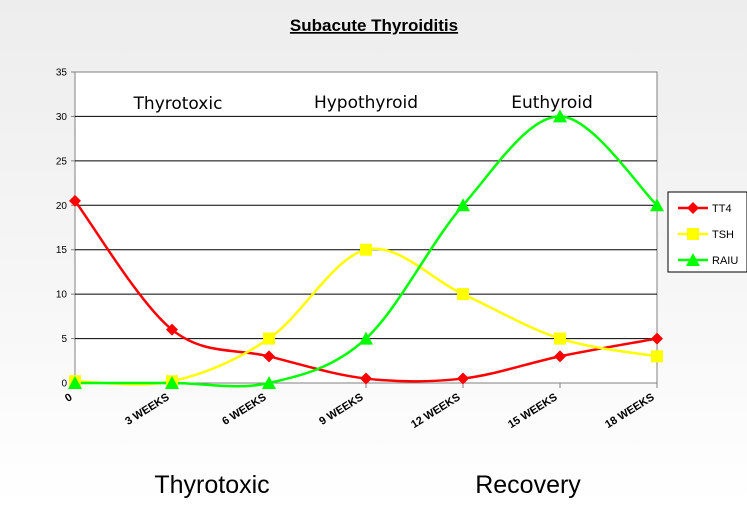  What do you see at coordinates (211, 485) in the screenshot?
I see `footer-label-thyrotoxic: Thyrotoxic` at bounding box center [211, 485].